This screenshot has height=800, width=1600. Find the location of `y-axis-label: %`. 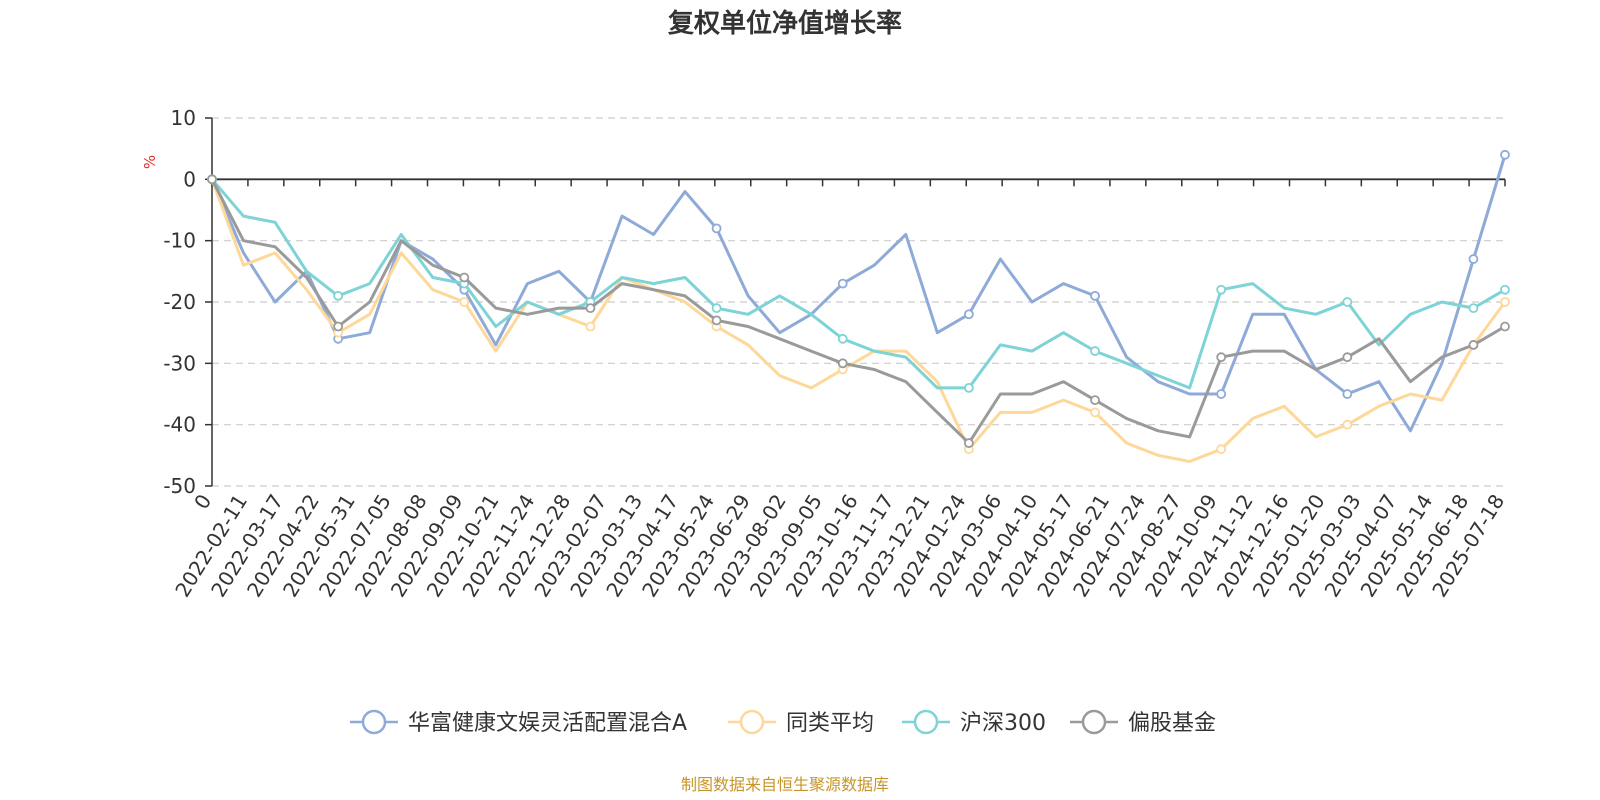

y-axis-label: % is located at coordinates (150, 162).